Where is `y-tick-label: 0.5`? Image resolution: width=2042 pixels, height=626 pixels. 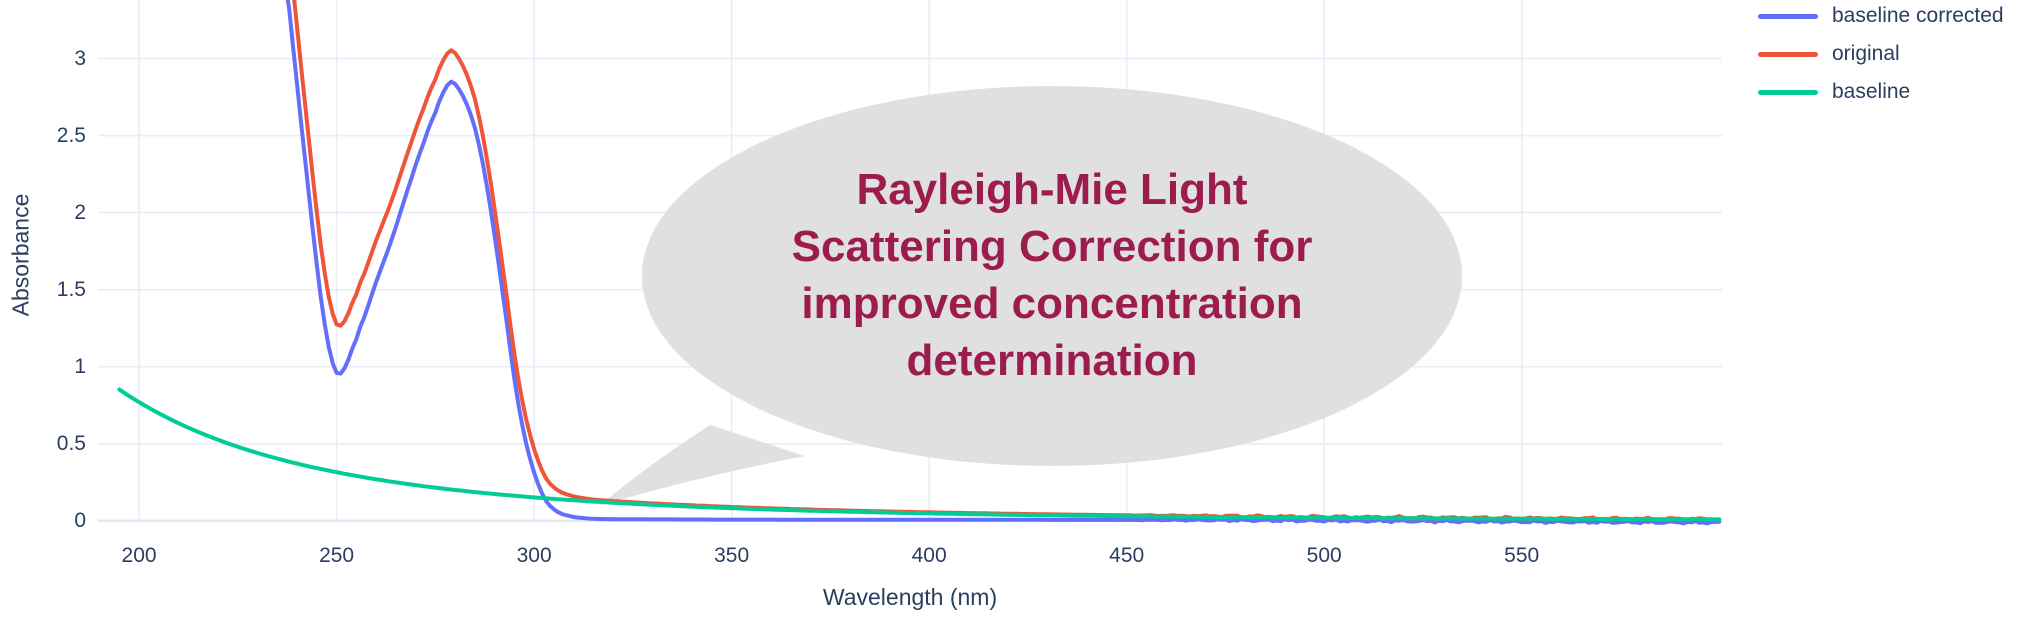
y-tick-label: 0.5 is located at coordinates (71, 443).